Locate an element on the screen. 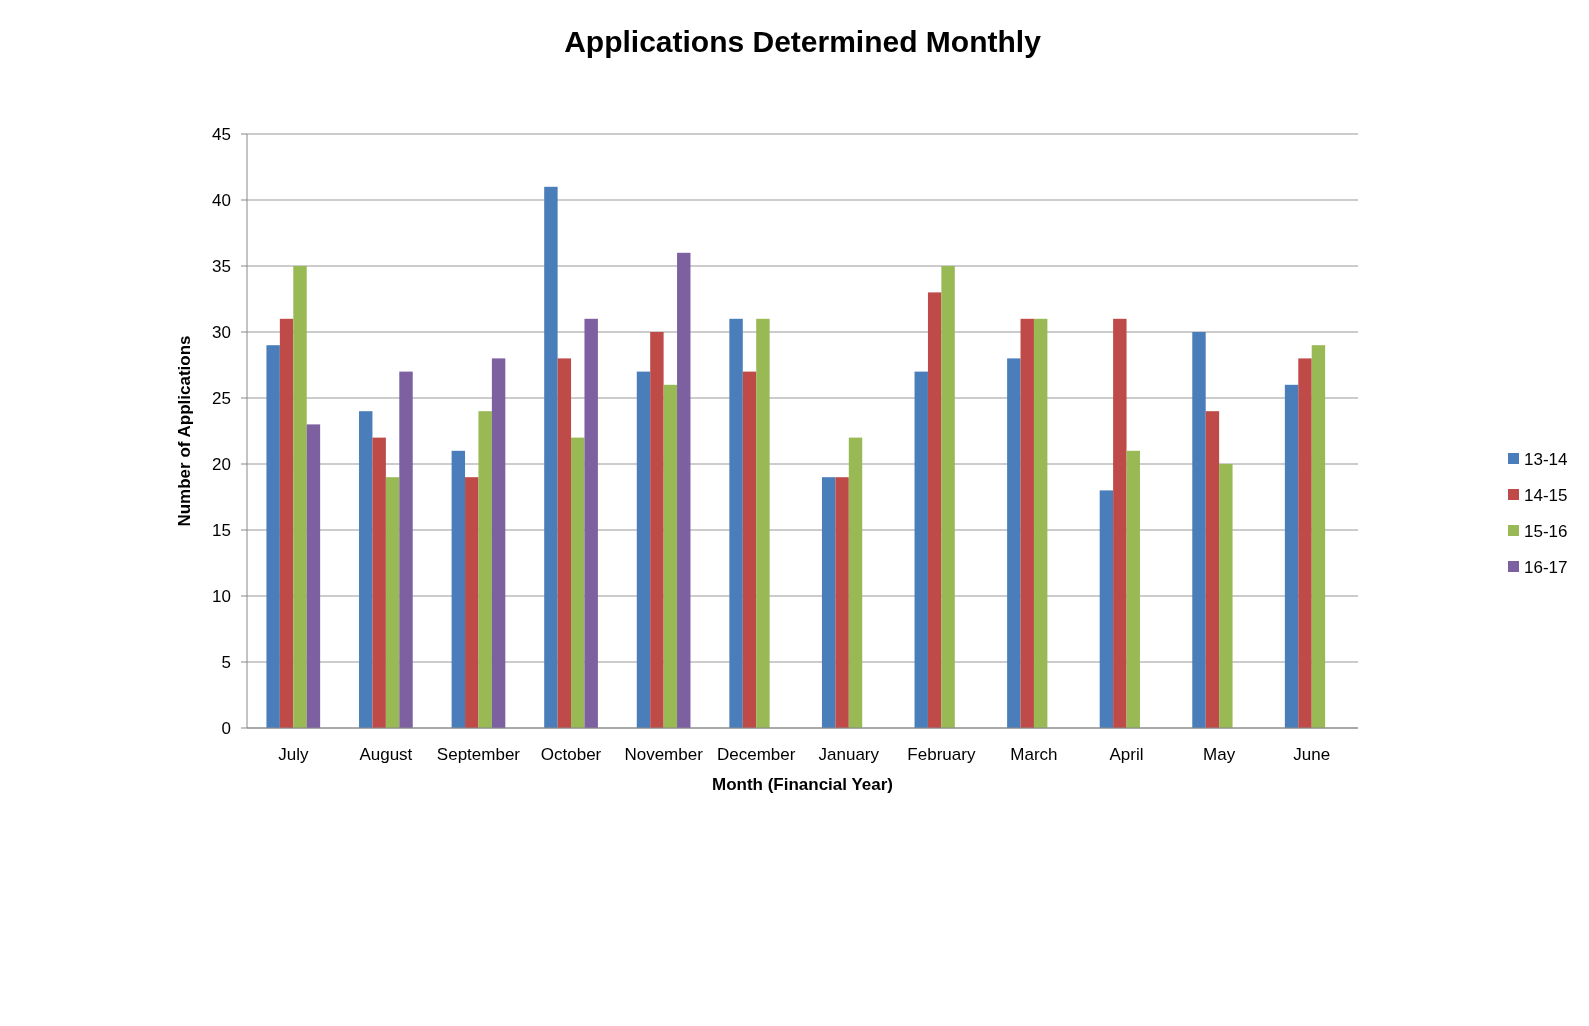  x-axis-title: Month (Financial Year) is located at coordinates (802, 784).